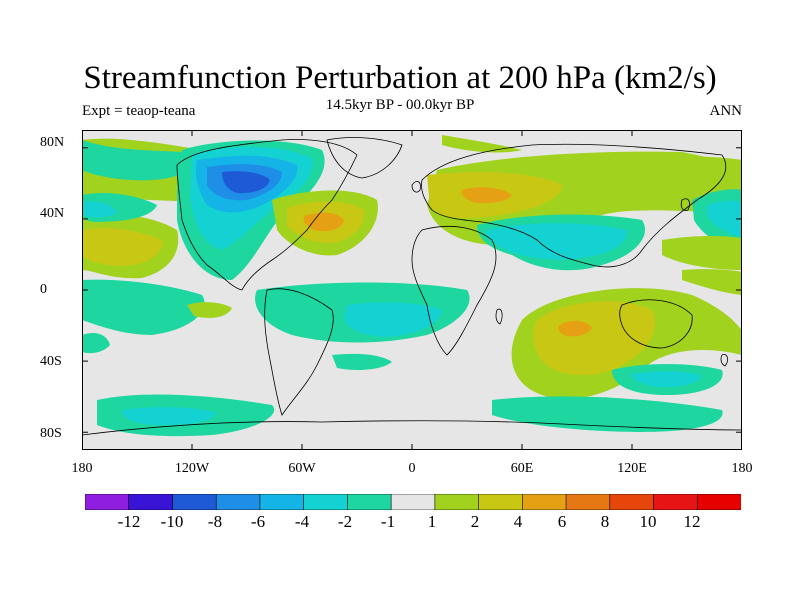  What do you see at coordinates (522, 468) in the screenshot?
I see `lon-tick-60e: 60E` at bounding box center [522, 468].